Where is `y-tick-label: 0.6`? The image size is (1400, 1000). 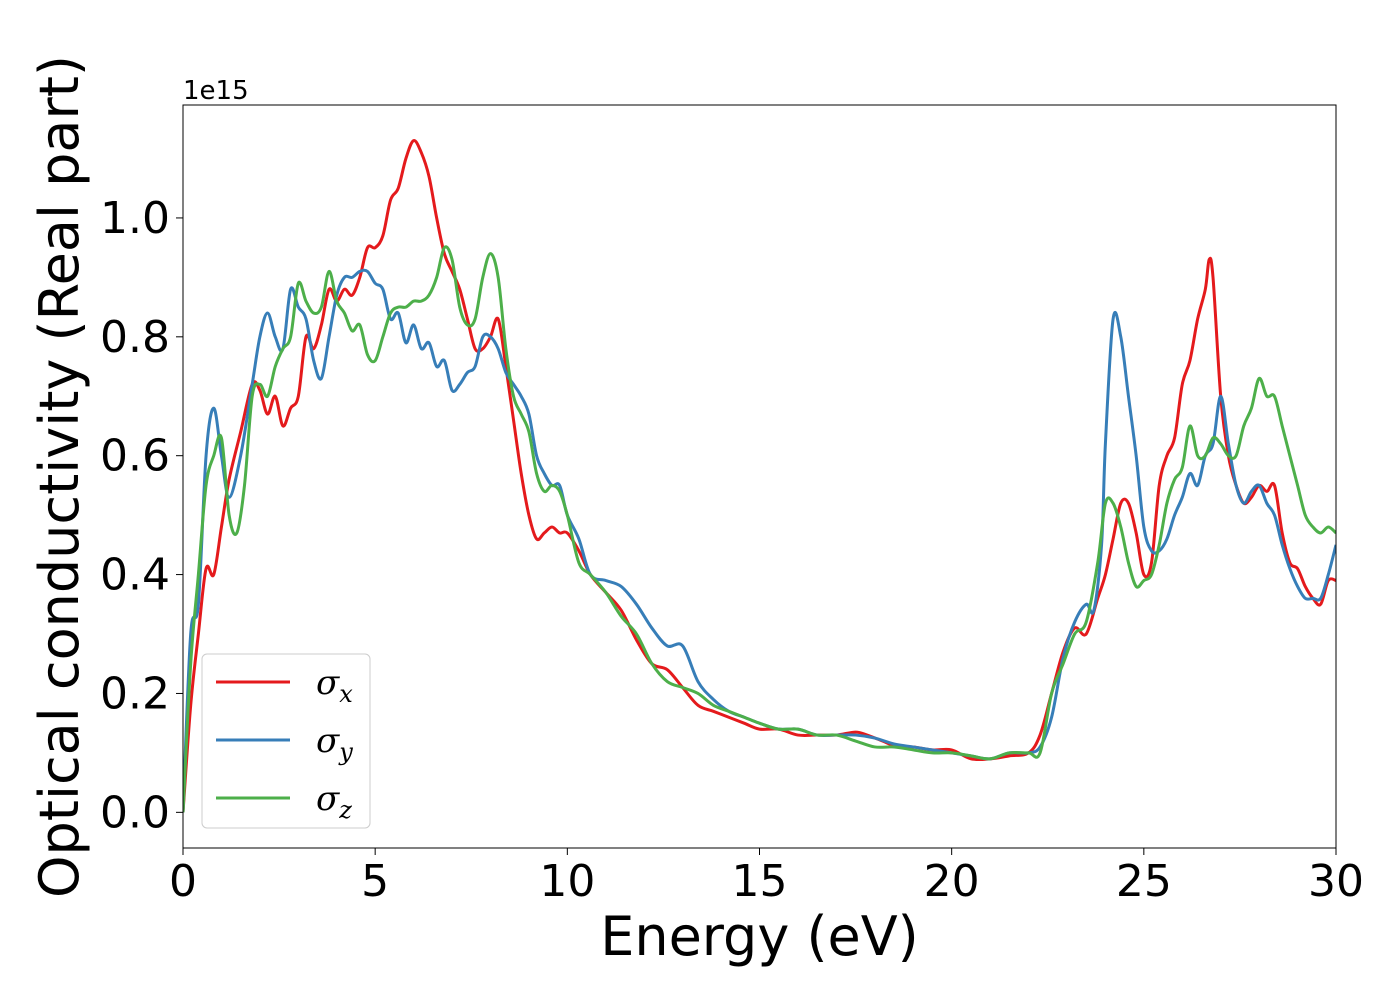
y-tick-label: 0.6 is located at coordinates (135, 456).